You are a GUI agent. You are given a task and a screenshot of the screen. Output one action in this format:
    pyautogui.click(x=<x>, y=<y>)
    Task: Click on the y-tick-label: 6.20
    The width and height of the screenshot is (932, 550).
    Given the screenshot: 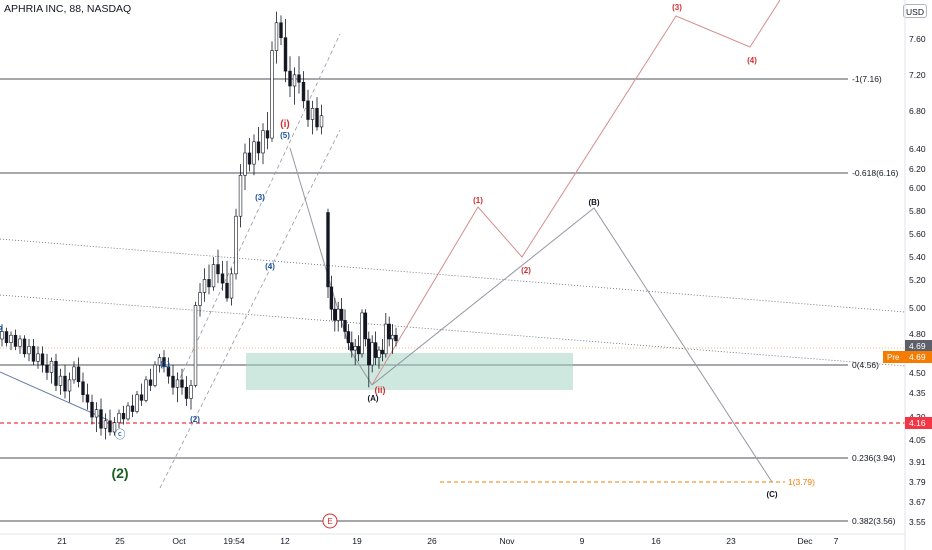 What is the action you would take?
    pyautogui.click(x=917, y=169)
    